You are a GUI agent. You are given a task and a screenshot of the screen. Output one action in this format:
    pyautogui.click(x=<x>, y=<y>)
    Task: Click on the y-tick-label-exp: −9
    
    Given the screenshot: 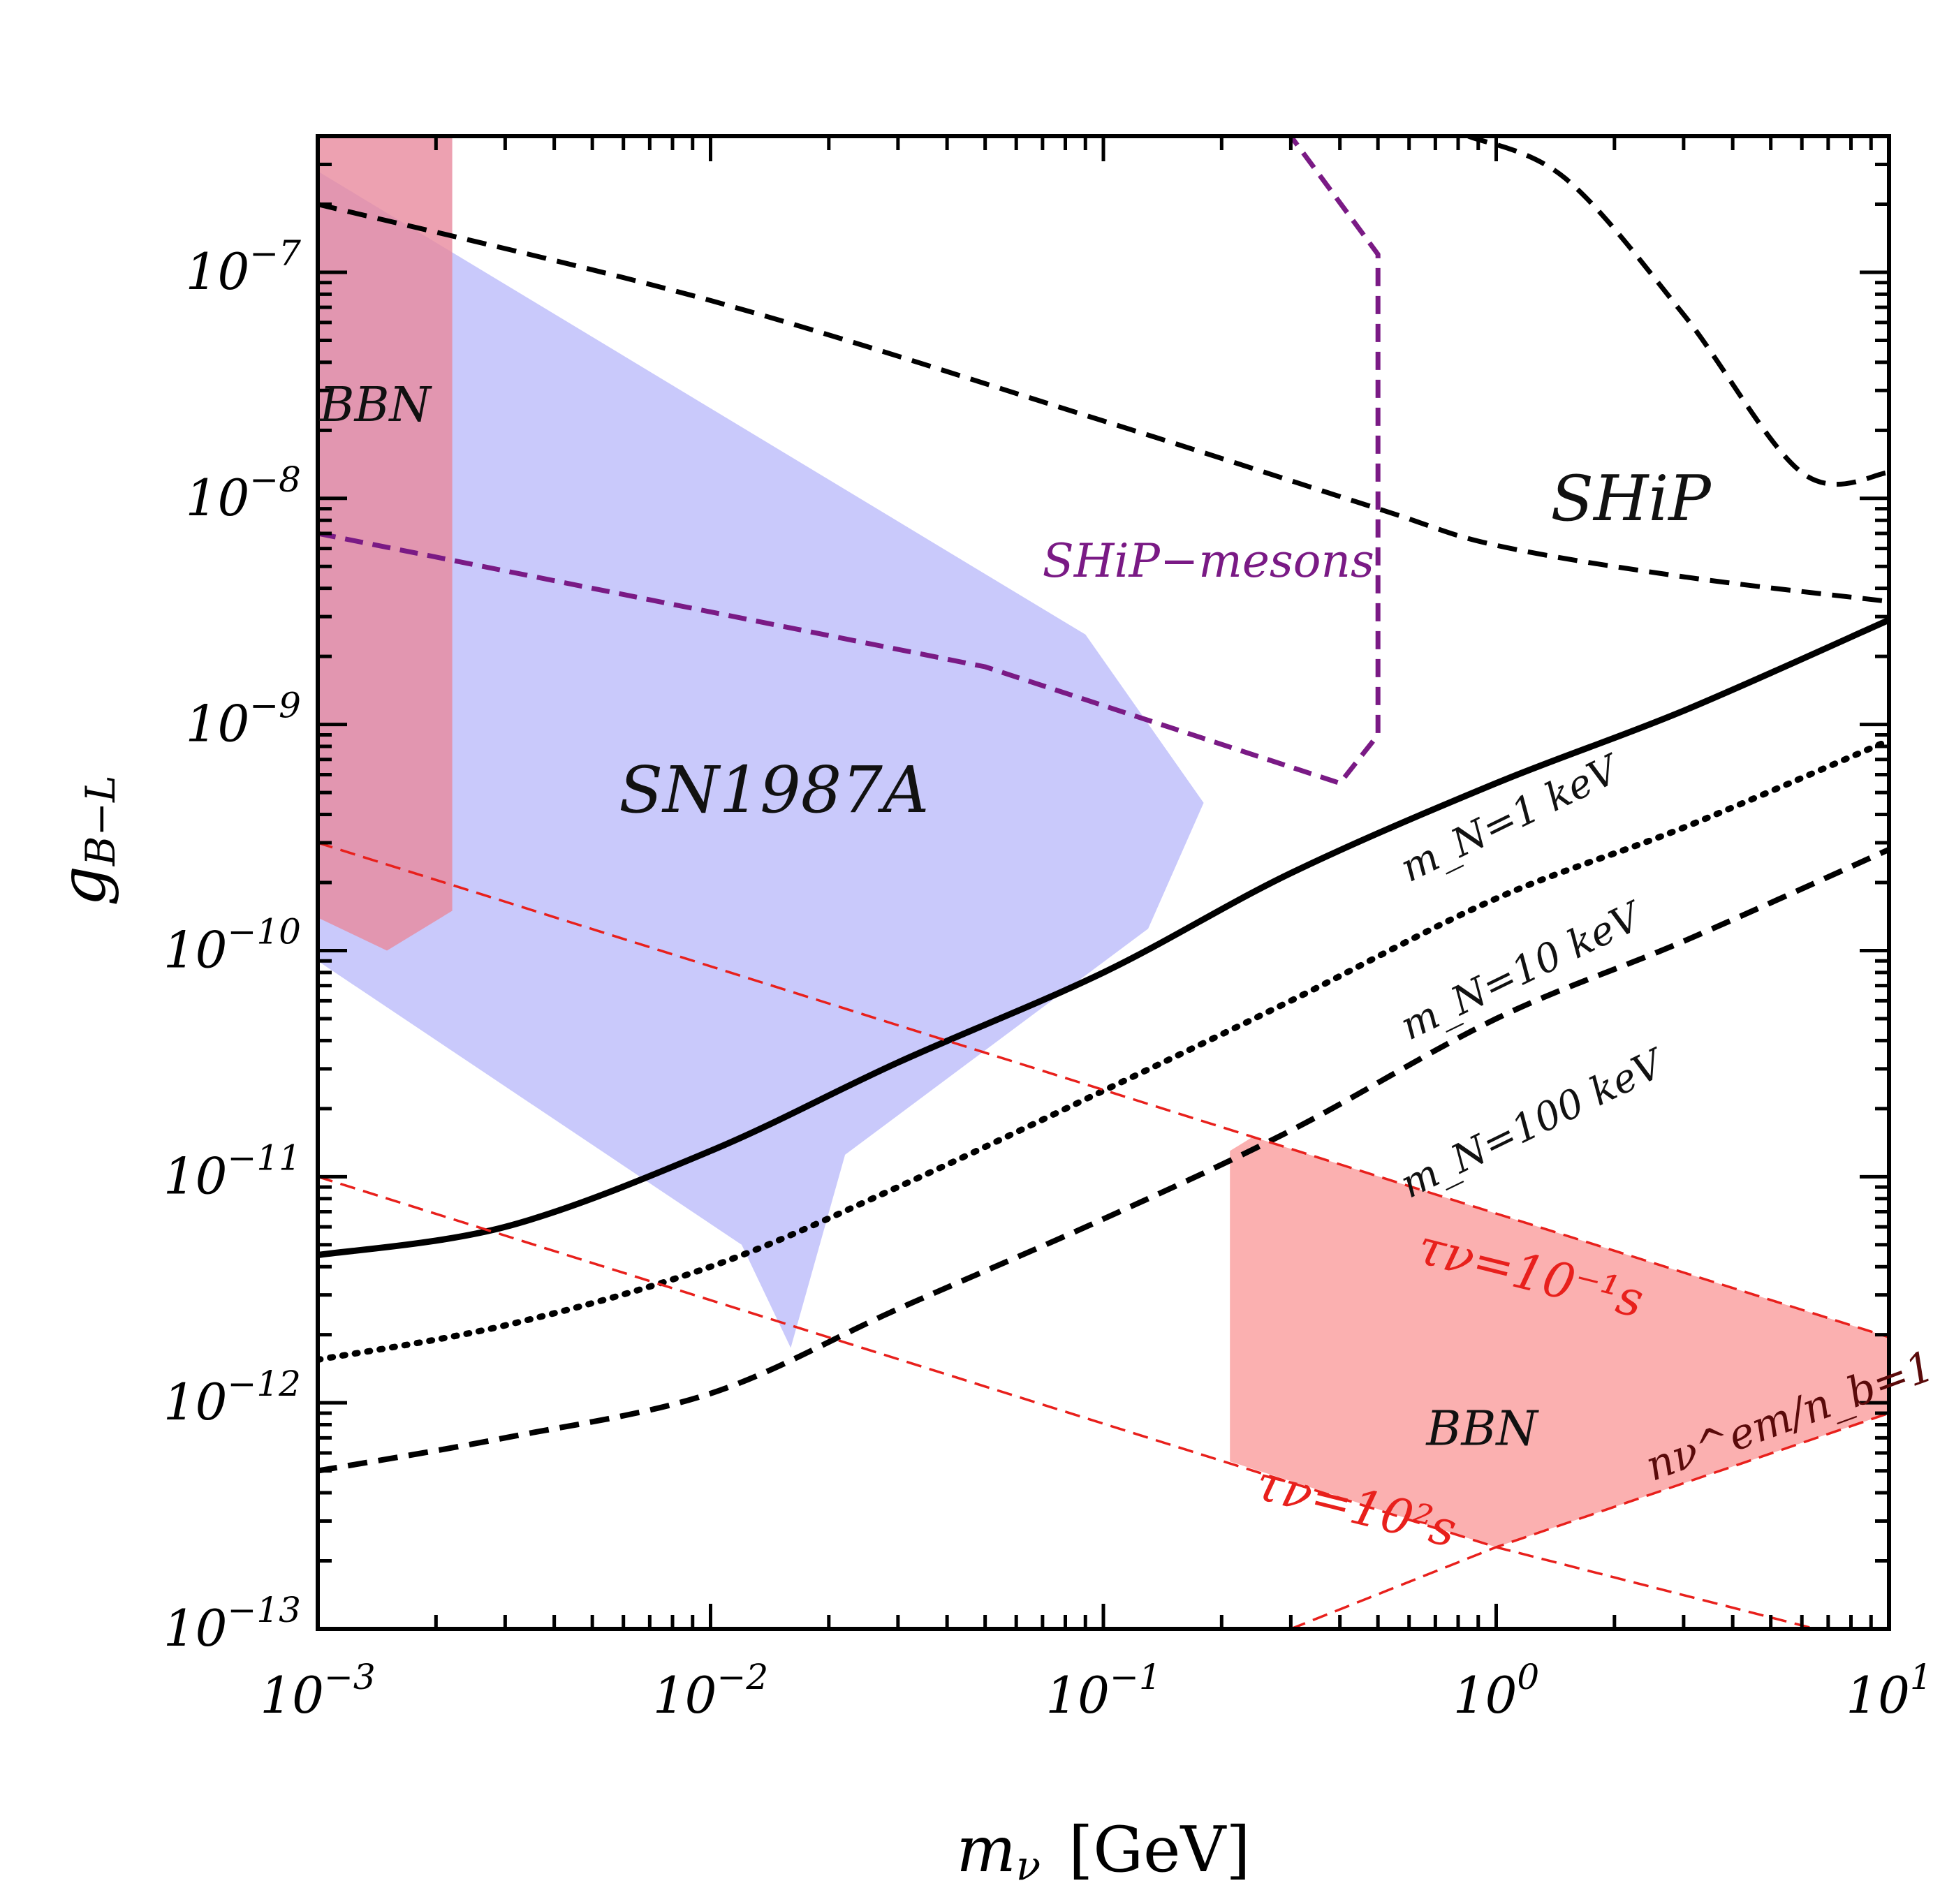 What is the action you would take?
    pyautogui.click(x=275, y=706)
    